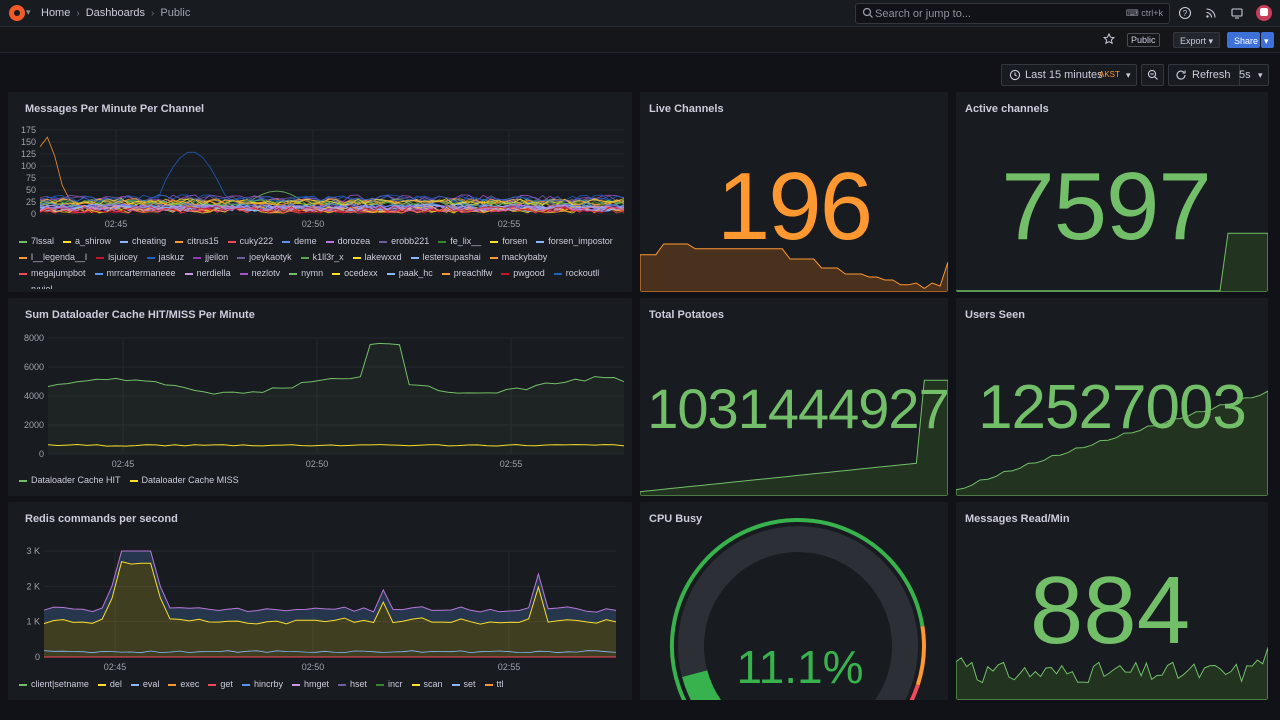  What do you see at coordinates (310, 684) in the screenshot?
I see `legend-item: hmget` at bounding box center [310, 684].